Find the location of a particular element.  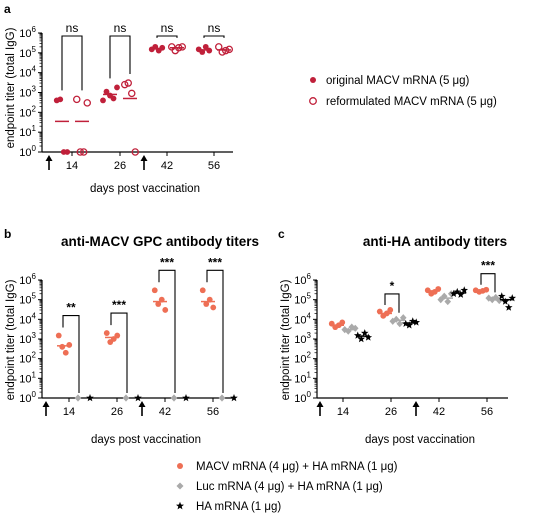

panel-b-ylabel: endpoint titer (total IgG) is located at coordinates (11, 339).